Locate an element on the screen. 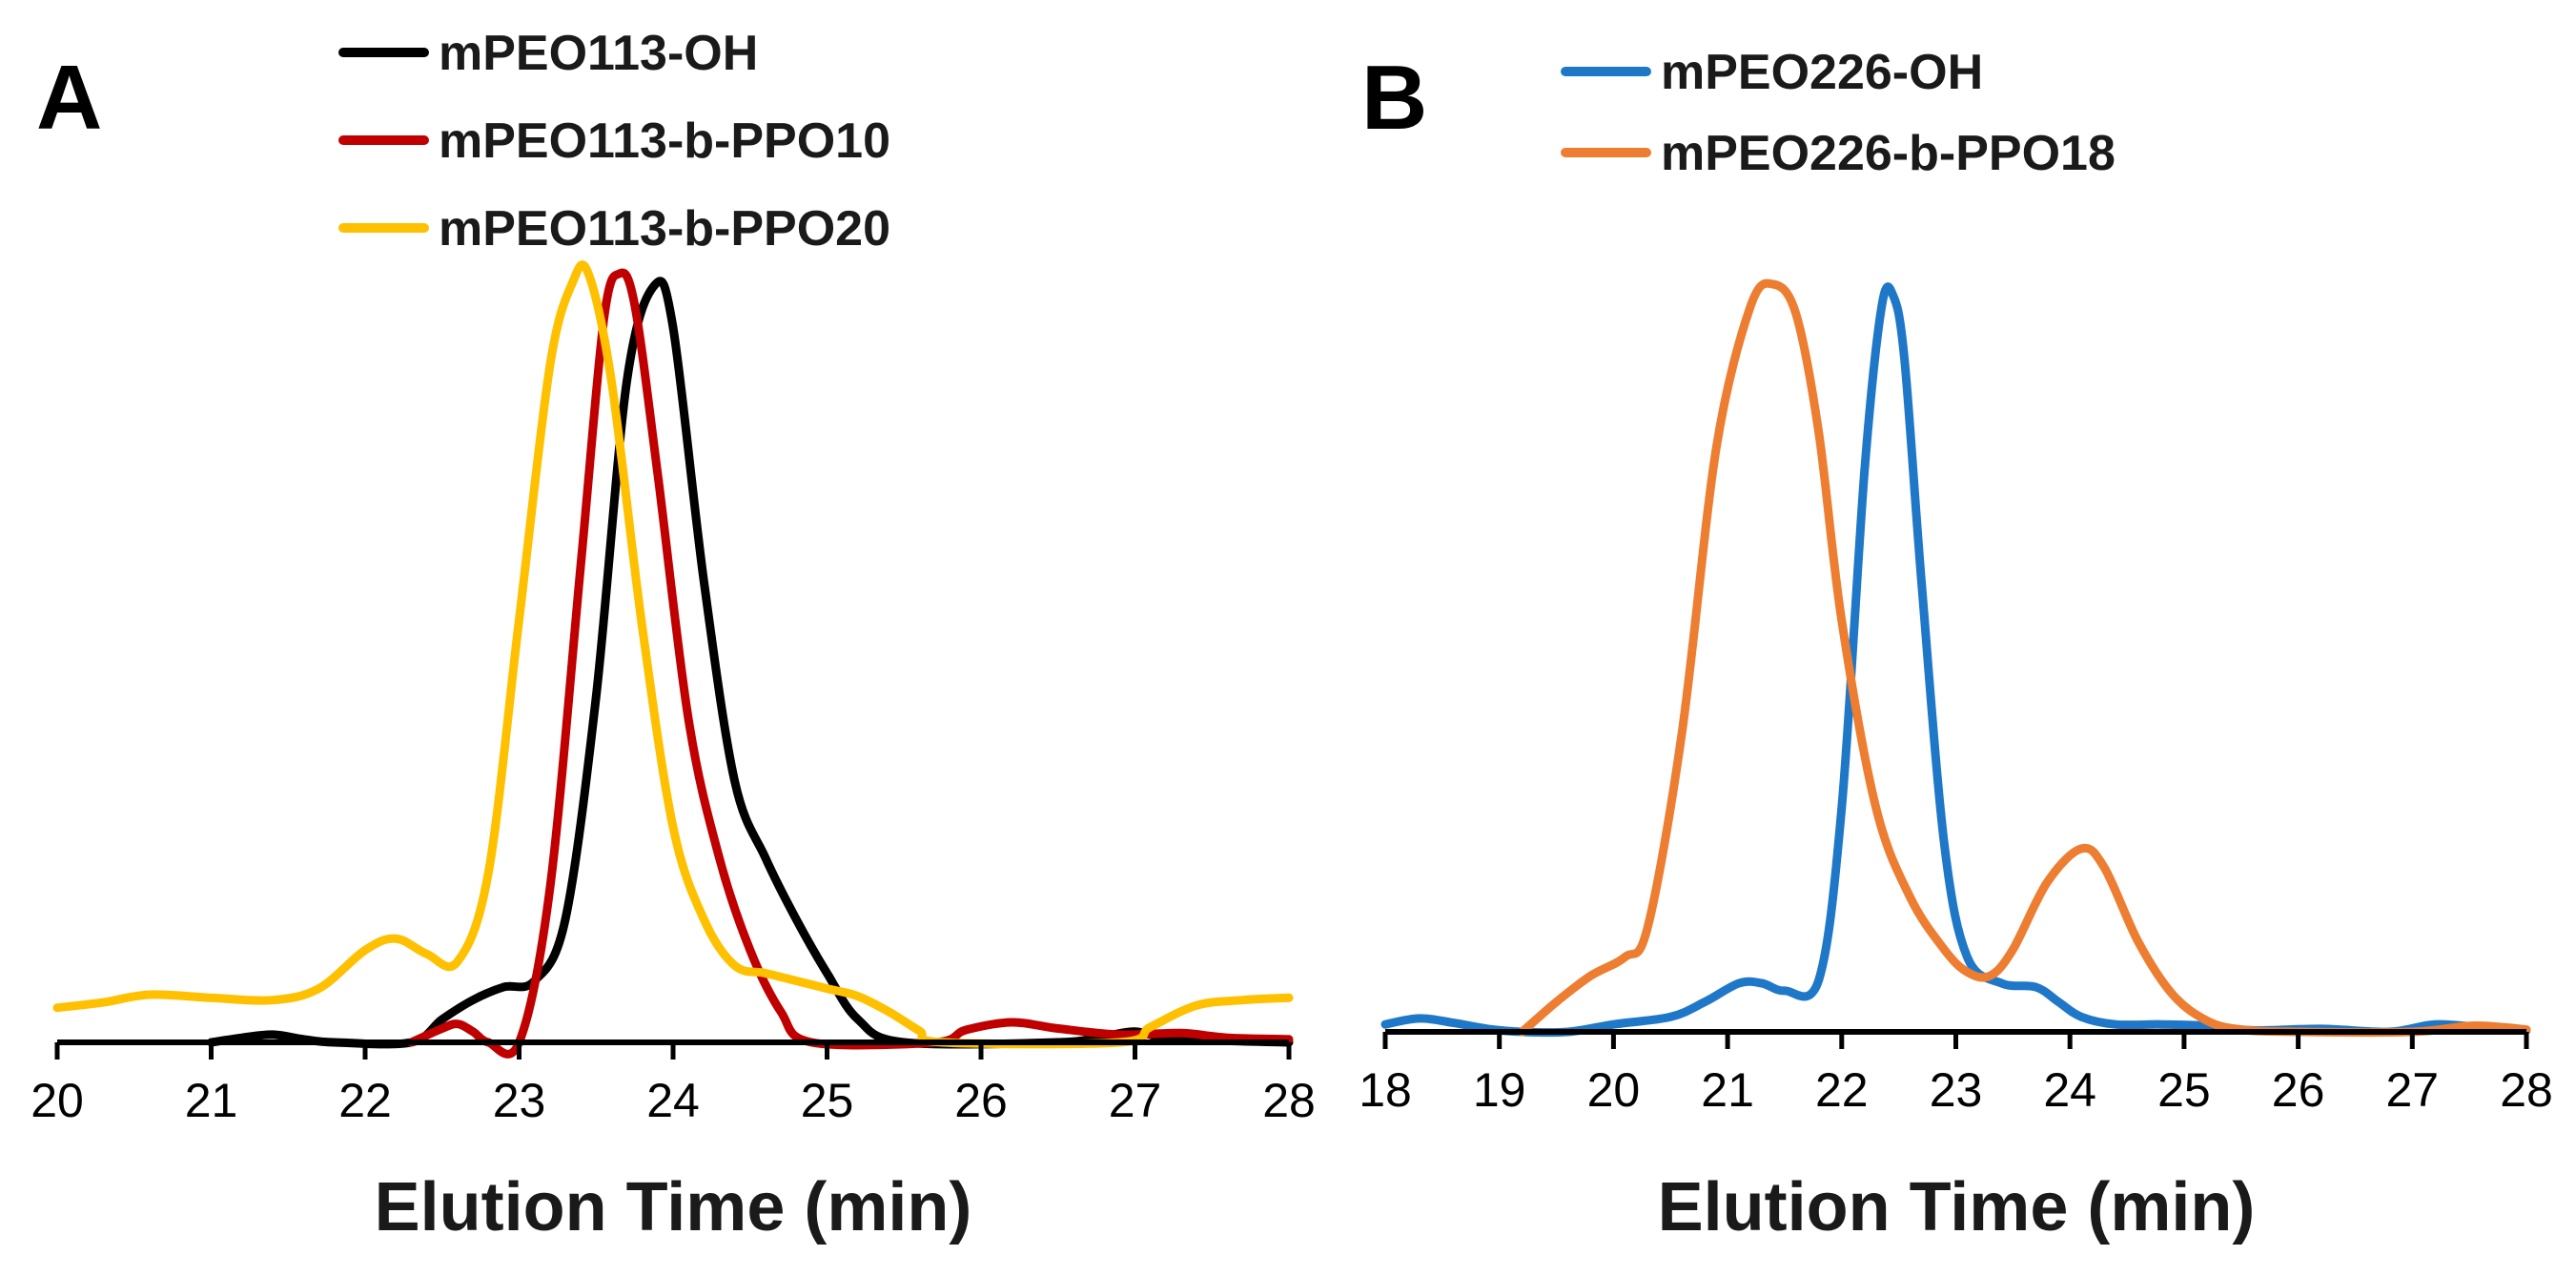 The image size is (2576, 1276). panel-a-label: A is located at coordinates (69, 98).